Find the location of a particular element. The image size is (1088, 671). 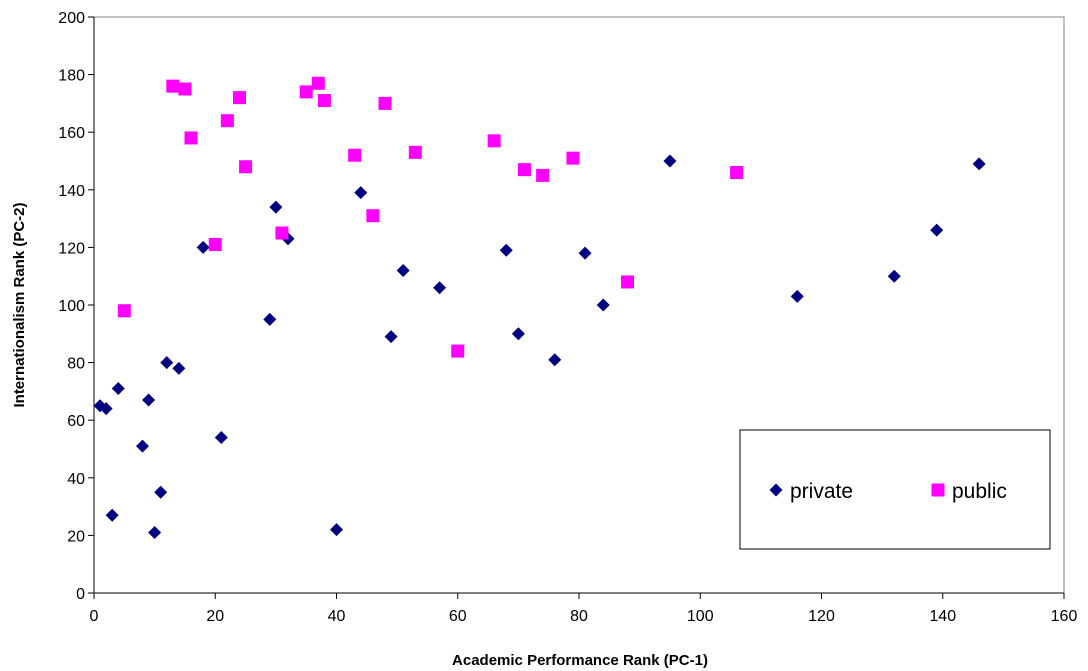

x-tick-label: 160 is located at coordinates (1064, 616).